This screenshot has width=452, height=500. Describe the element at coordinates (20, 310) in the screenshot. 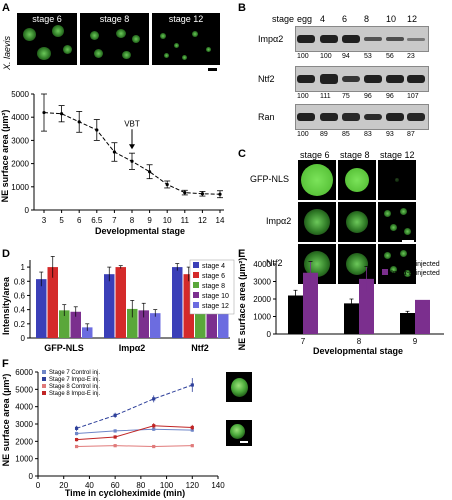

I see `chart-d-ytick-label: 0.4` at that location.